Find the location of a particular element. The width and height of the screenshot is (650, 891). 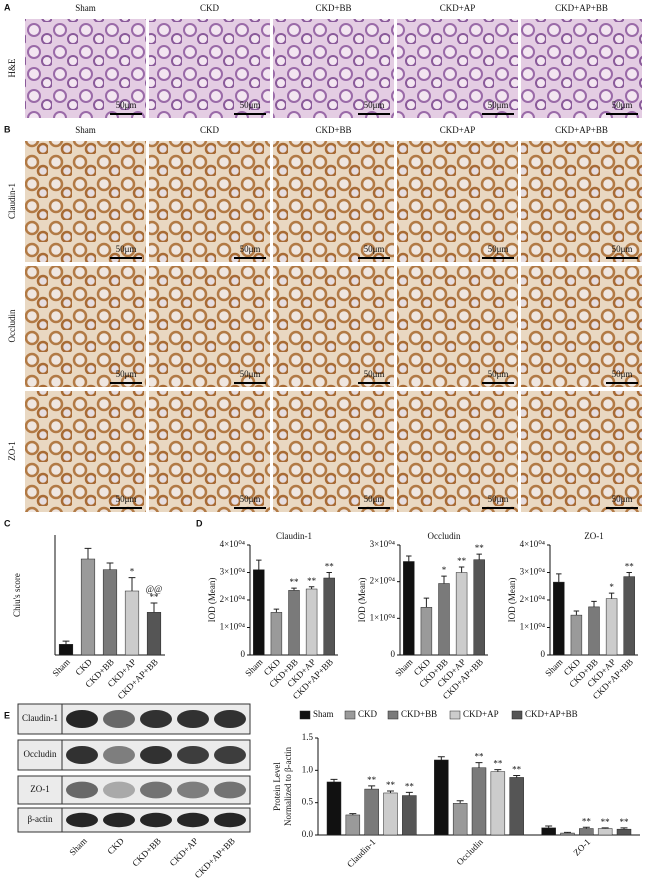

y-tick-label: 3×10⁰⁴ is located at coordinates (532, 572).